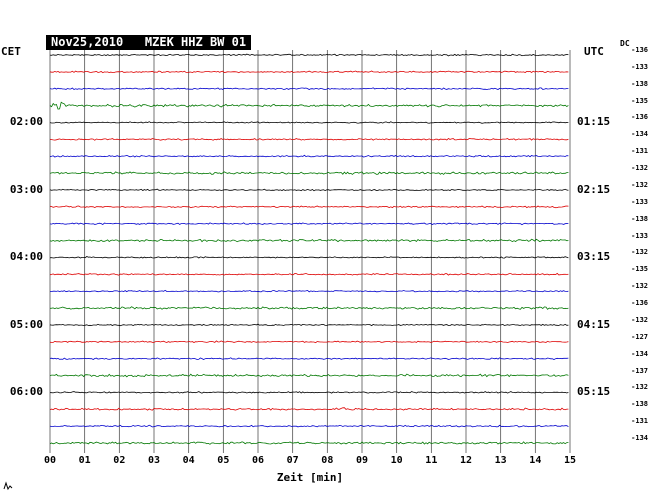 The image size is (650, 494). What do you see at coordinates (188, 460) in the screenshot?
I see `x-tick-label: 04` at bounding box center [188, 460].